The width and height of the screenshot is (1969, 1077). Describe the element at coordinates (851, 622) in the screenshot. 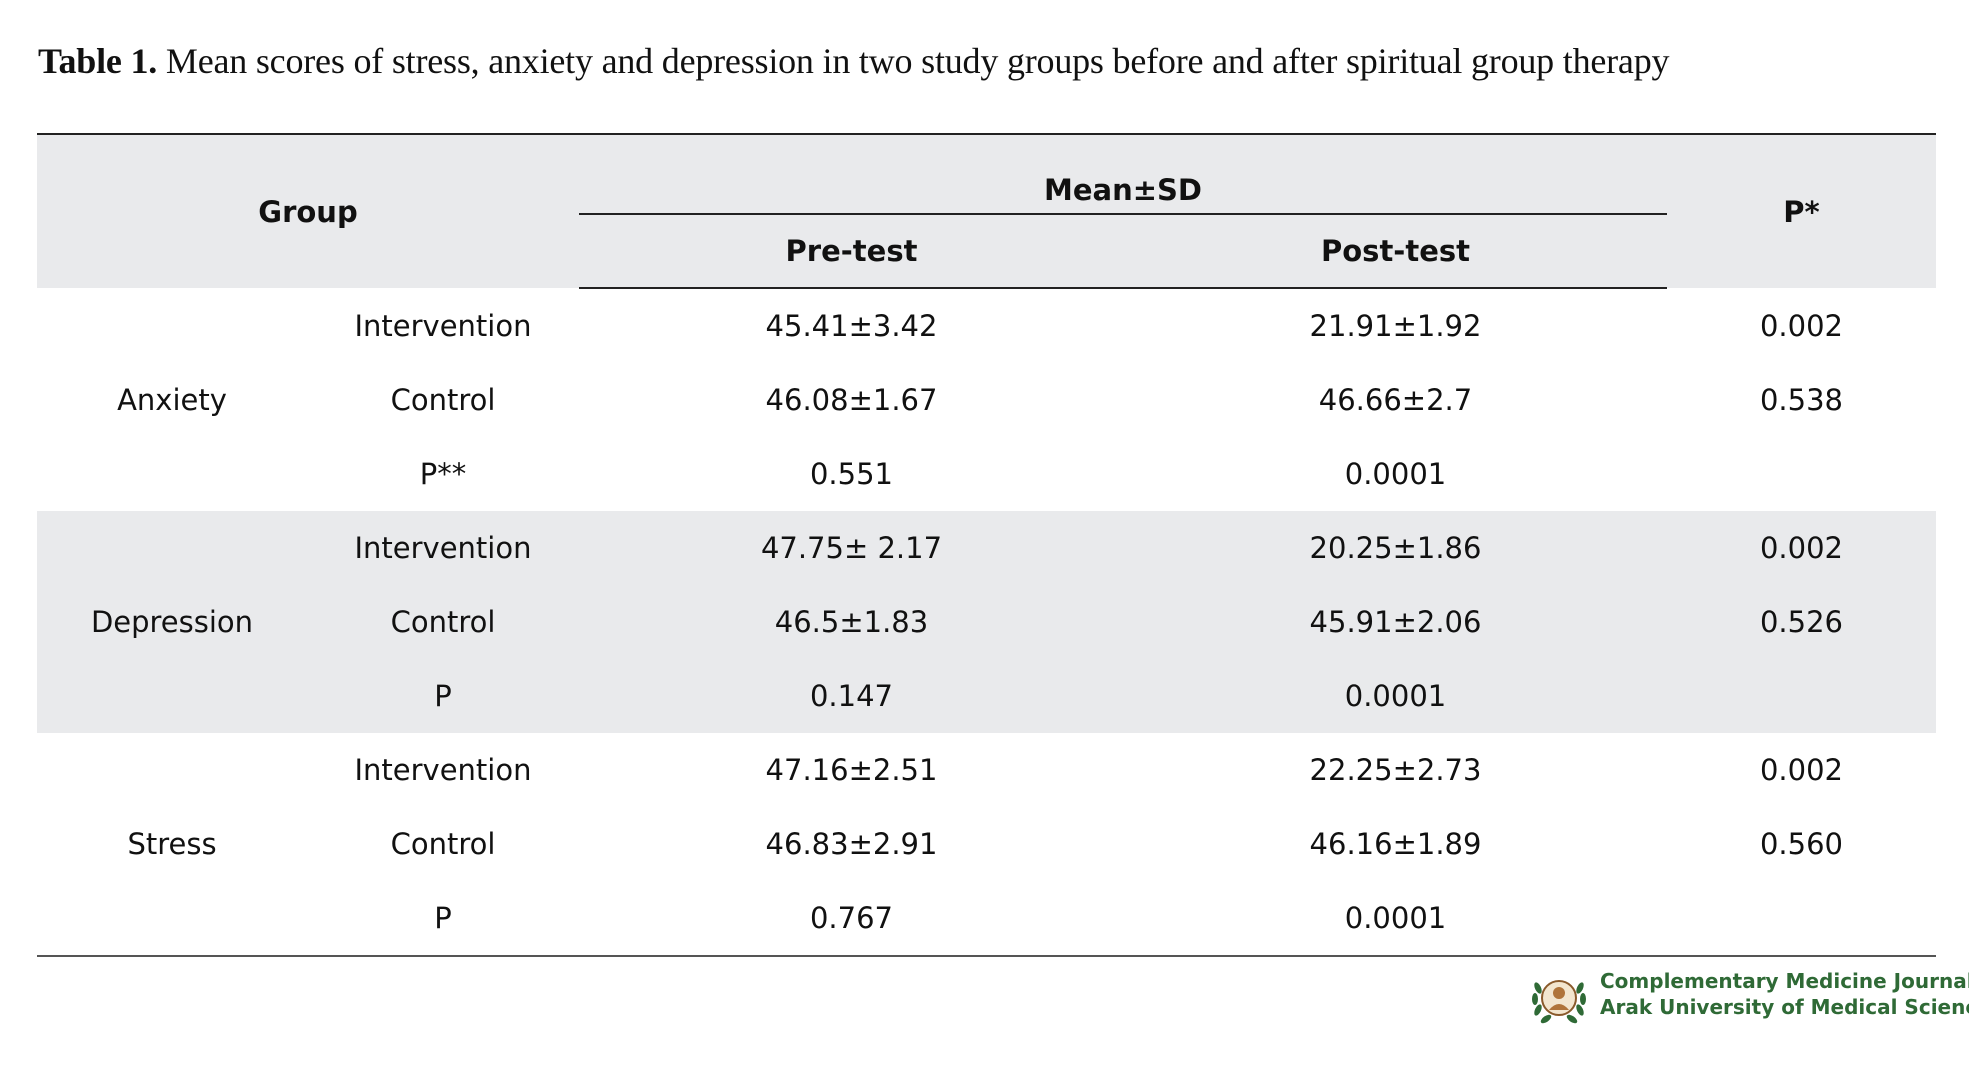

I see `cell-pre-test: 46.5±1.83` at that location.